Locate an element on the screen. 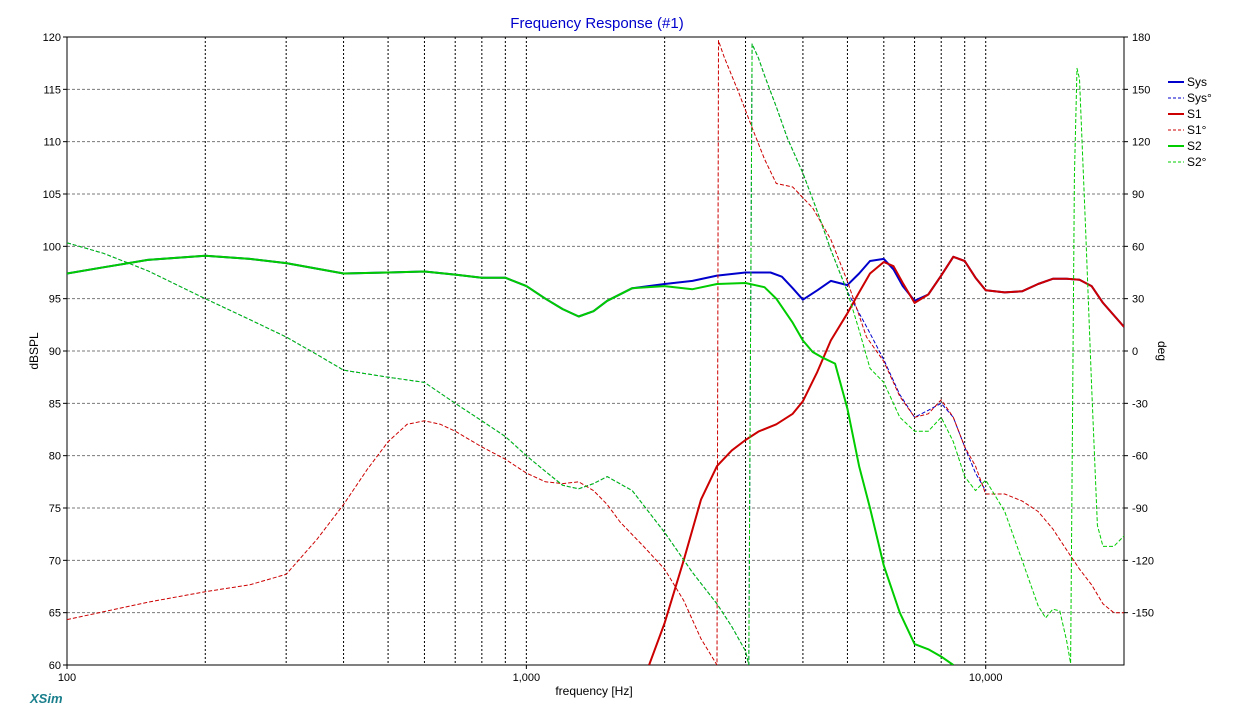  x-axis-label: frequency [Hz] is located at coordinates (593, 691).